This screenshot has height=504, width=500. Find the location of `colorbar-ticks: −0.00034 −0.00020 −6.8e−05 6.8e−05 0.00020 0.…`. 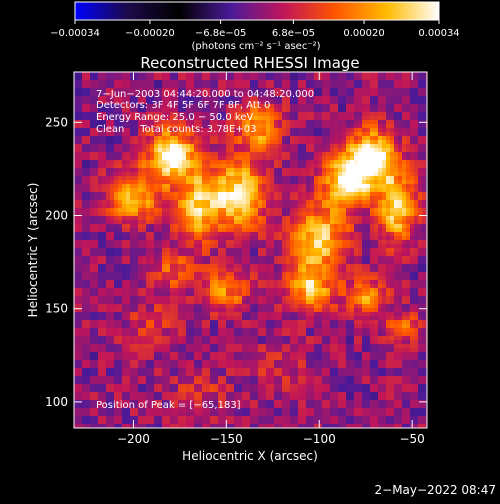

colorbar-ticks: −0.00034 −0.00020 −6.8e−05 6.8e−05 0.00020 0.… is located at coordinates (255, 29).